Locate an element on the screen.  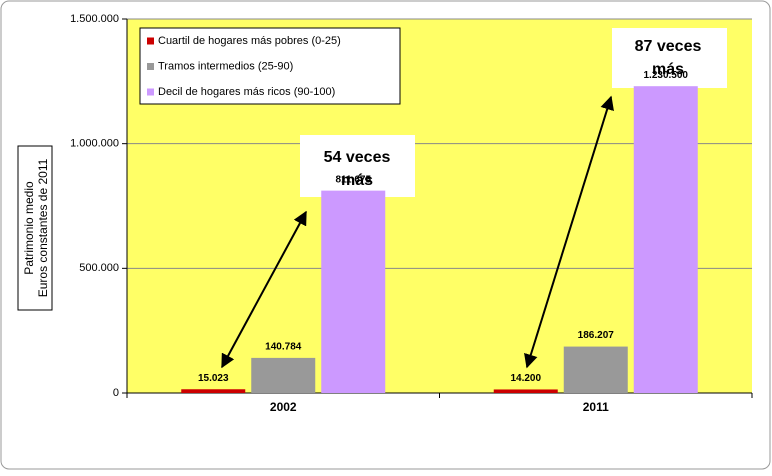
x-tick-label: 2002 is located at coordinates (283, 407).